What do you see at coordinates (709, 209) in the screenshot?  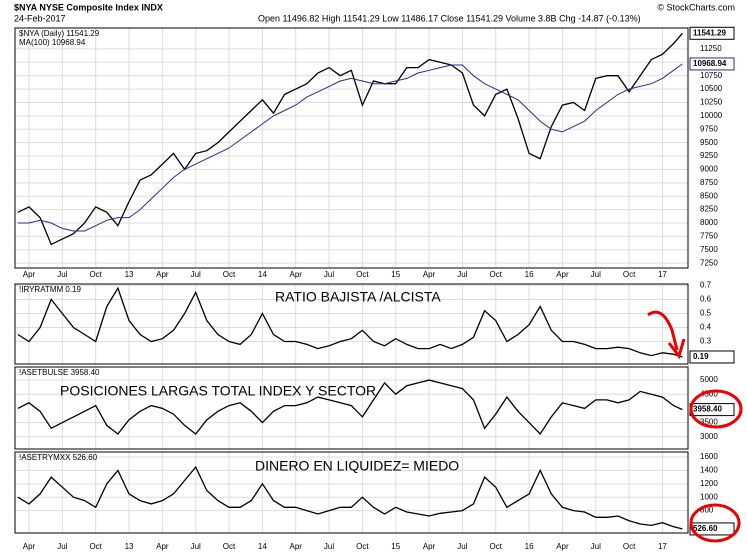 I see `y-tick-label: 8250` at bounding box center [709, 209].